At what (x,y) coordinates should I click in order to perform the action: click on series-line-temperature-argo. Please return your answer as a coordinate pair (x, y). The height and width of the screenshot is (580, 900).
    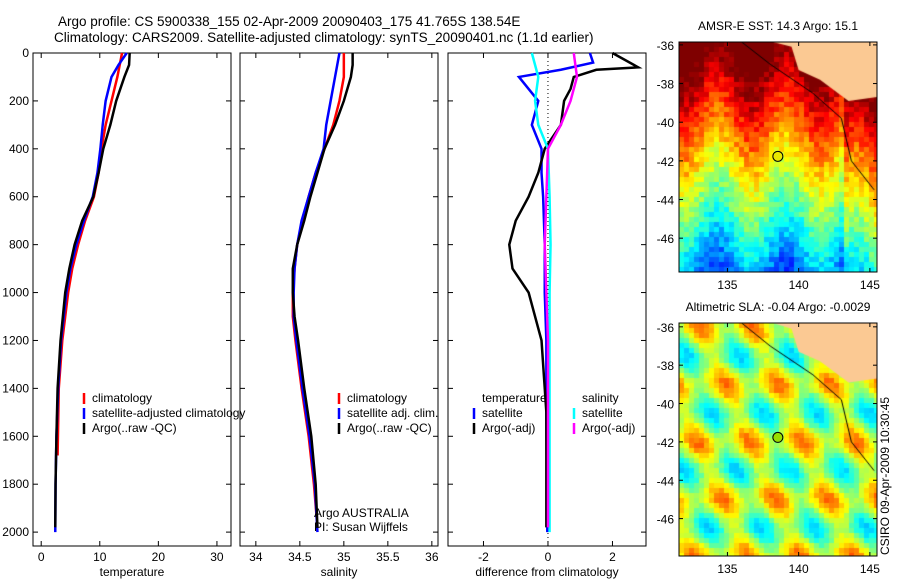
    Looking at the image, I should click on (575, 289).